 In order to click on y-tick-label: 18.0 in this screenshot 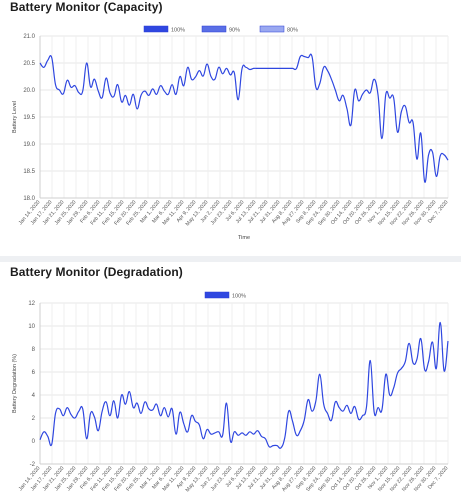, I will do `click(29, 199)`.